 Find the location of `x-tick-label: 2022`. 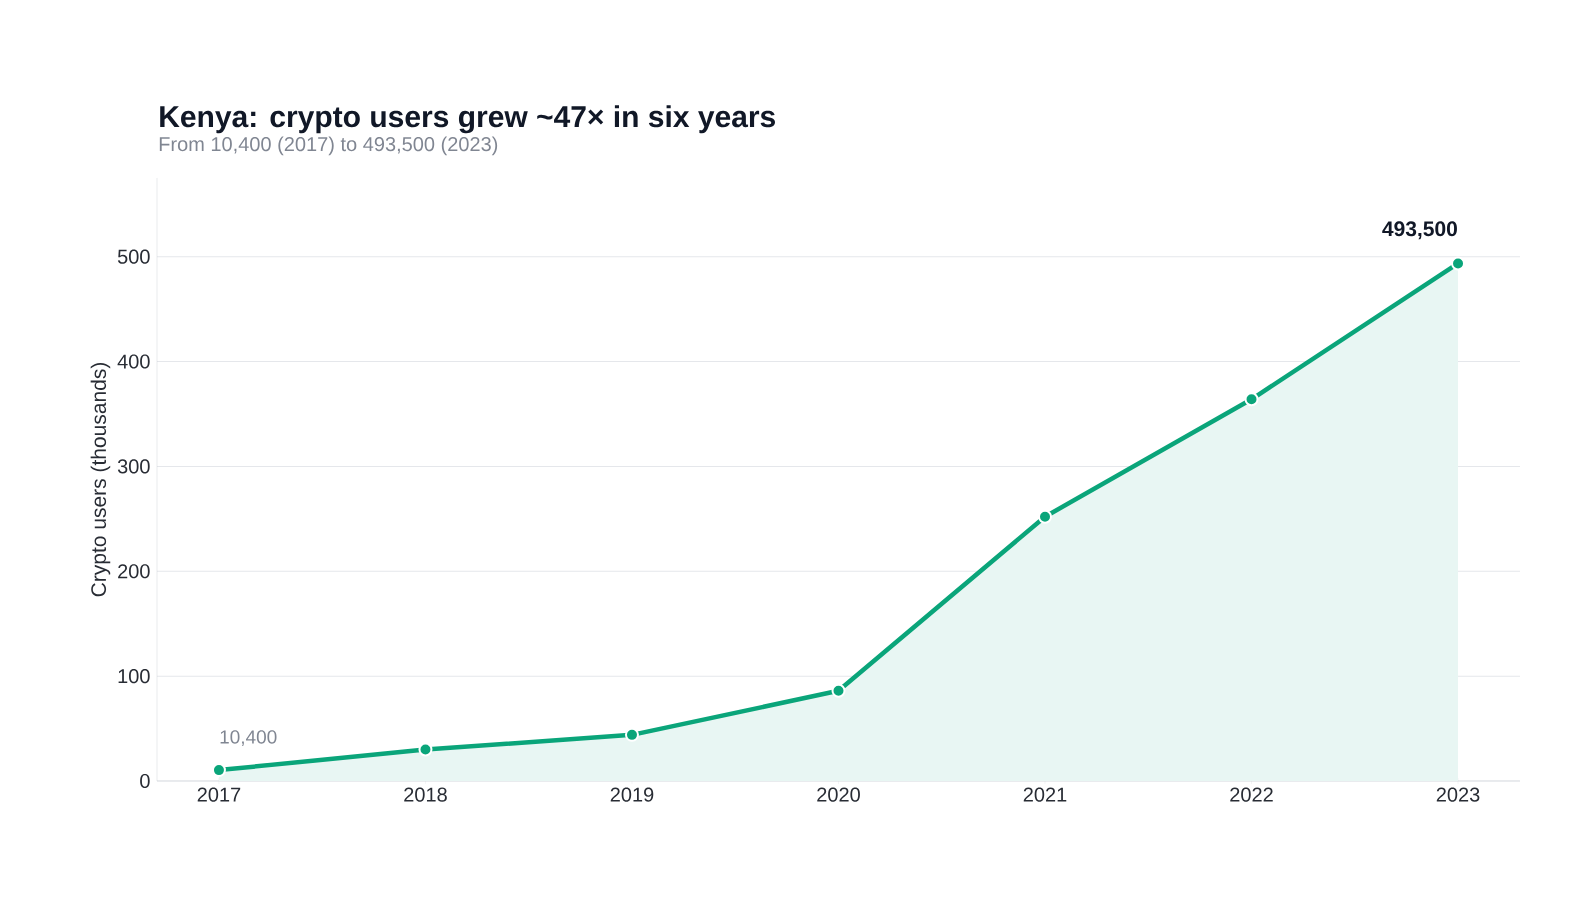

x-tick-label: 2022 is located at coordinates (1251, 794).